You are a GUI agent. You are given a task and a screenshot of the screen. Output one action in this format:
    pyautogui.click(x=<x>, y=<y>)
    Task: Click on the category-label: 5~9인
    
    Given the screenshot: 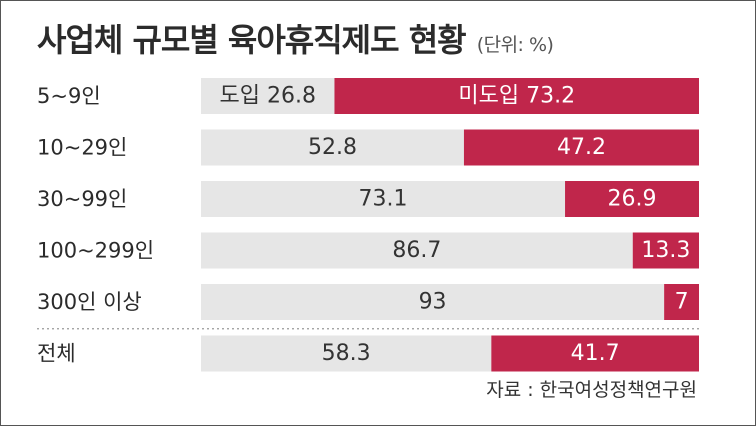 What is the action you would take?
    pyautogui.click(x=69, y=96)
    